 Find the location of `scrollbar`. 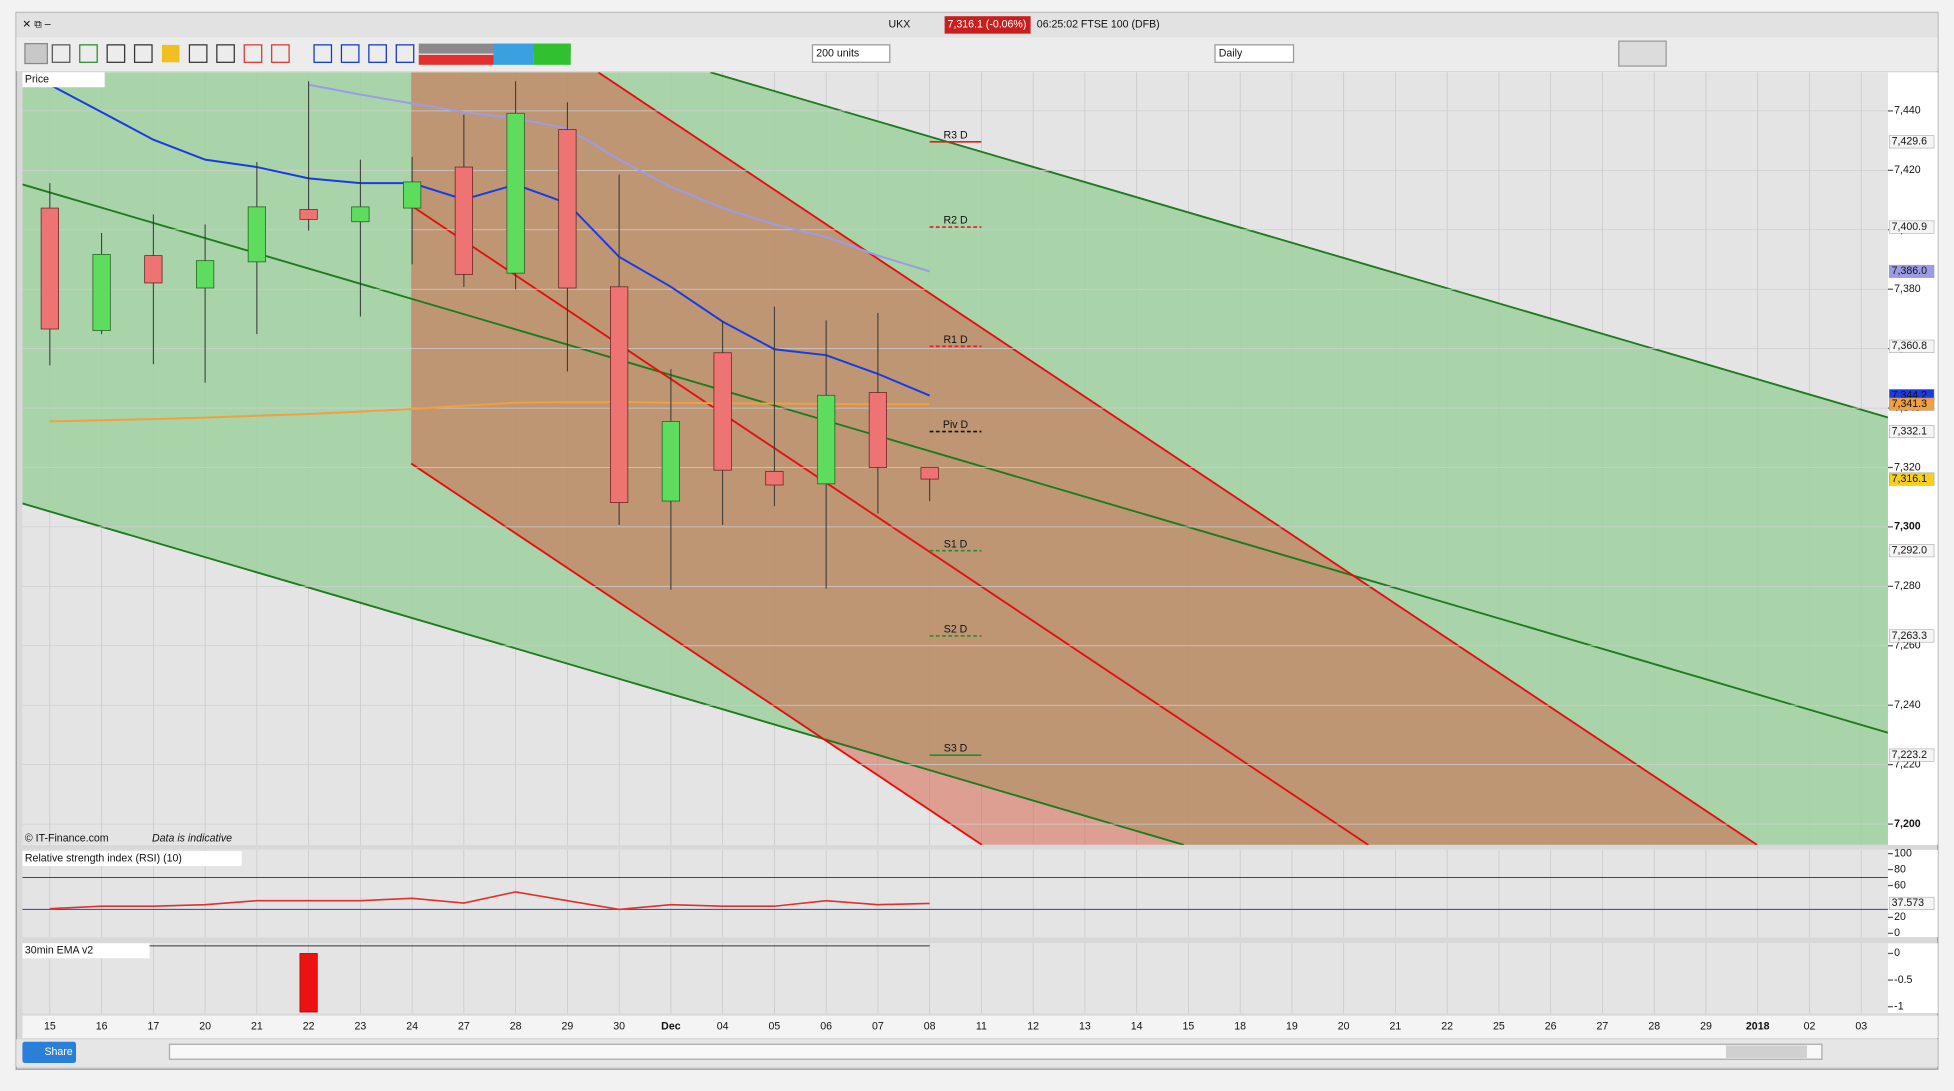

scrollbar is located at coordinates (995, 1051).